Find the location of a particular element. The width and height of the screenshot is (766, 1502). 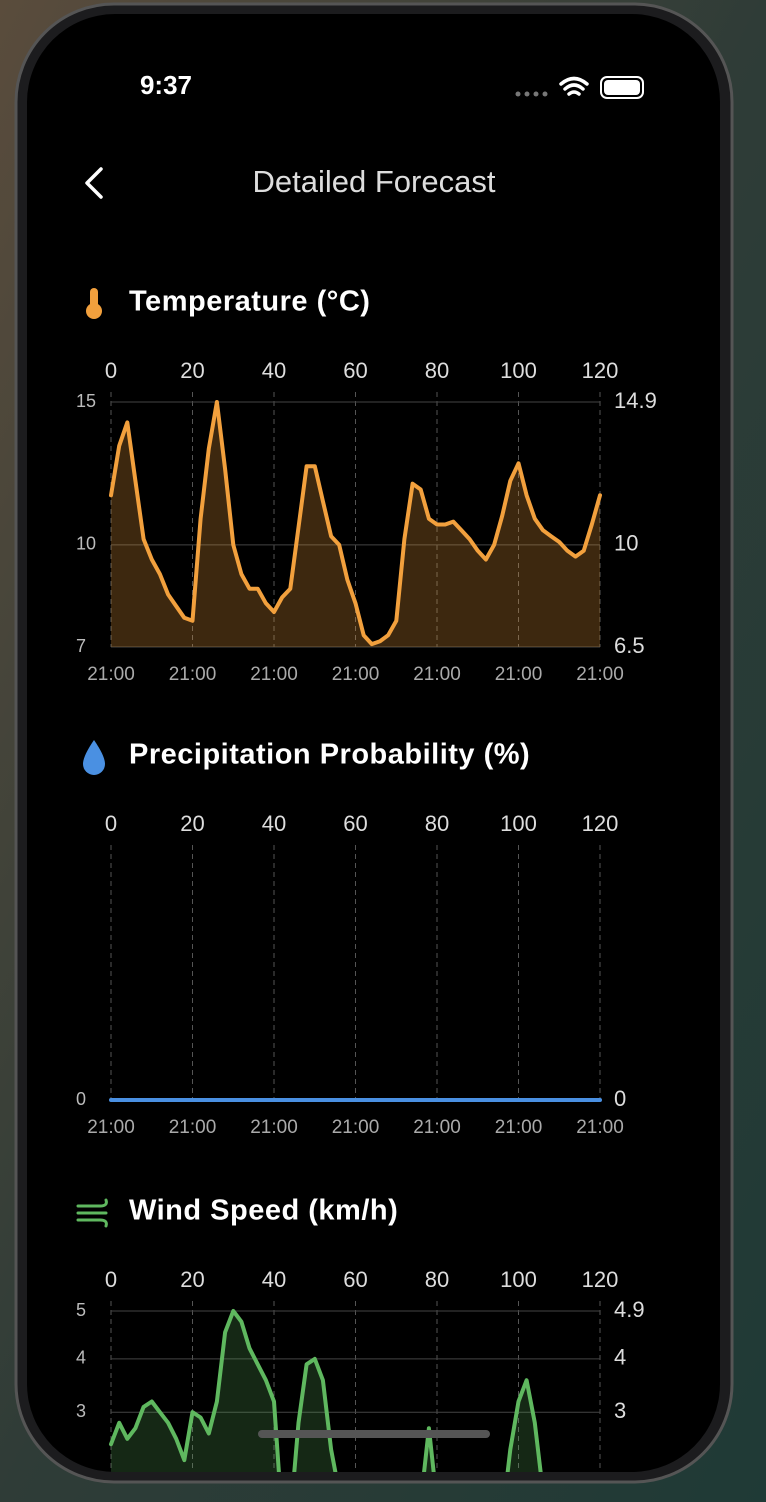

home-indicator is located at coordinates (374, 1434).